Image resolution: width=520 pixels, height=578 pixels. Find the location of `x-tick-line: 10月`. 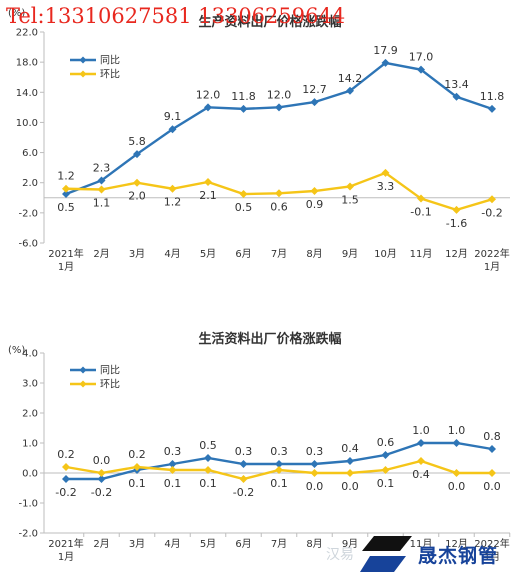

x-tick-line: 10月 is located at coordinates (385, 254).